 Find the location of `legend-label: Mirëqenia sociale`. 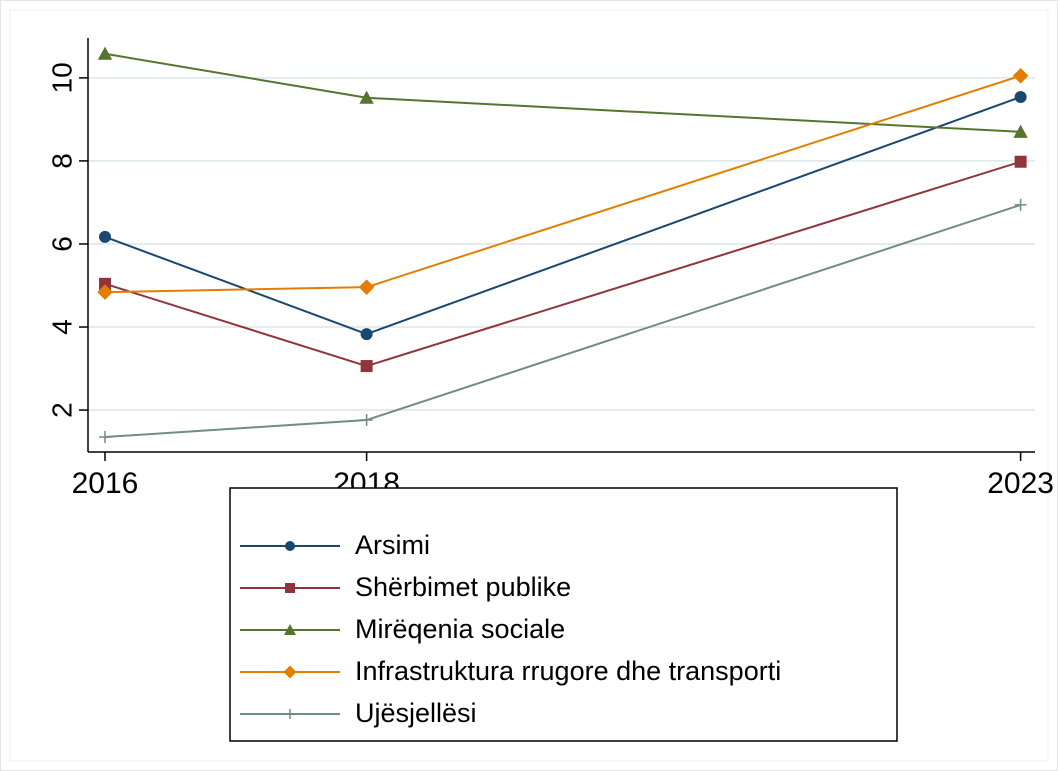

legend-label: Mirëqenia sociale is located at coordinates (460, 629).